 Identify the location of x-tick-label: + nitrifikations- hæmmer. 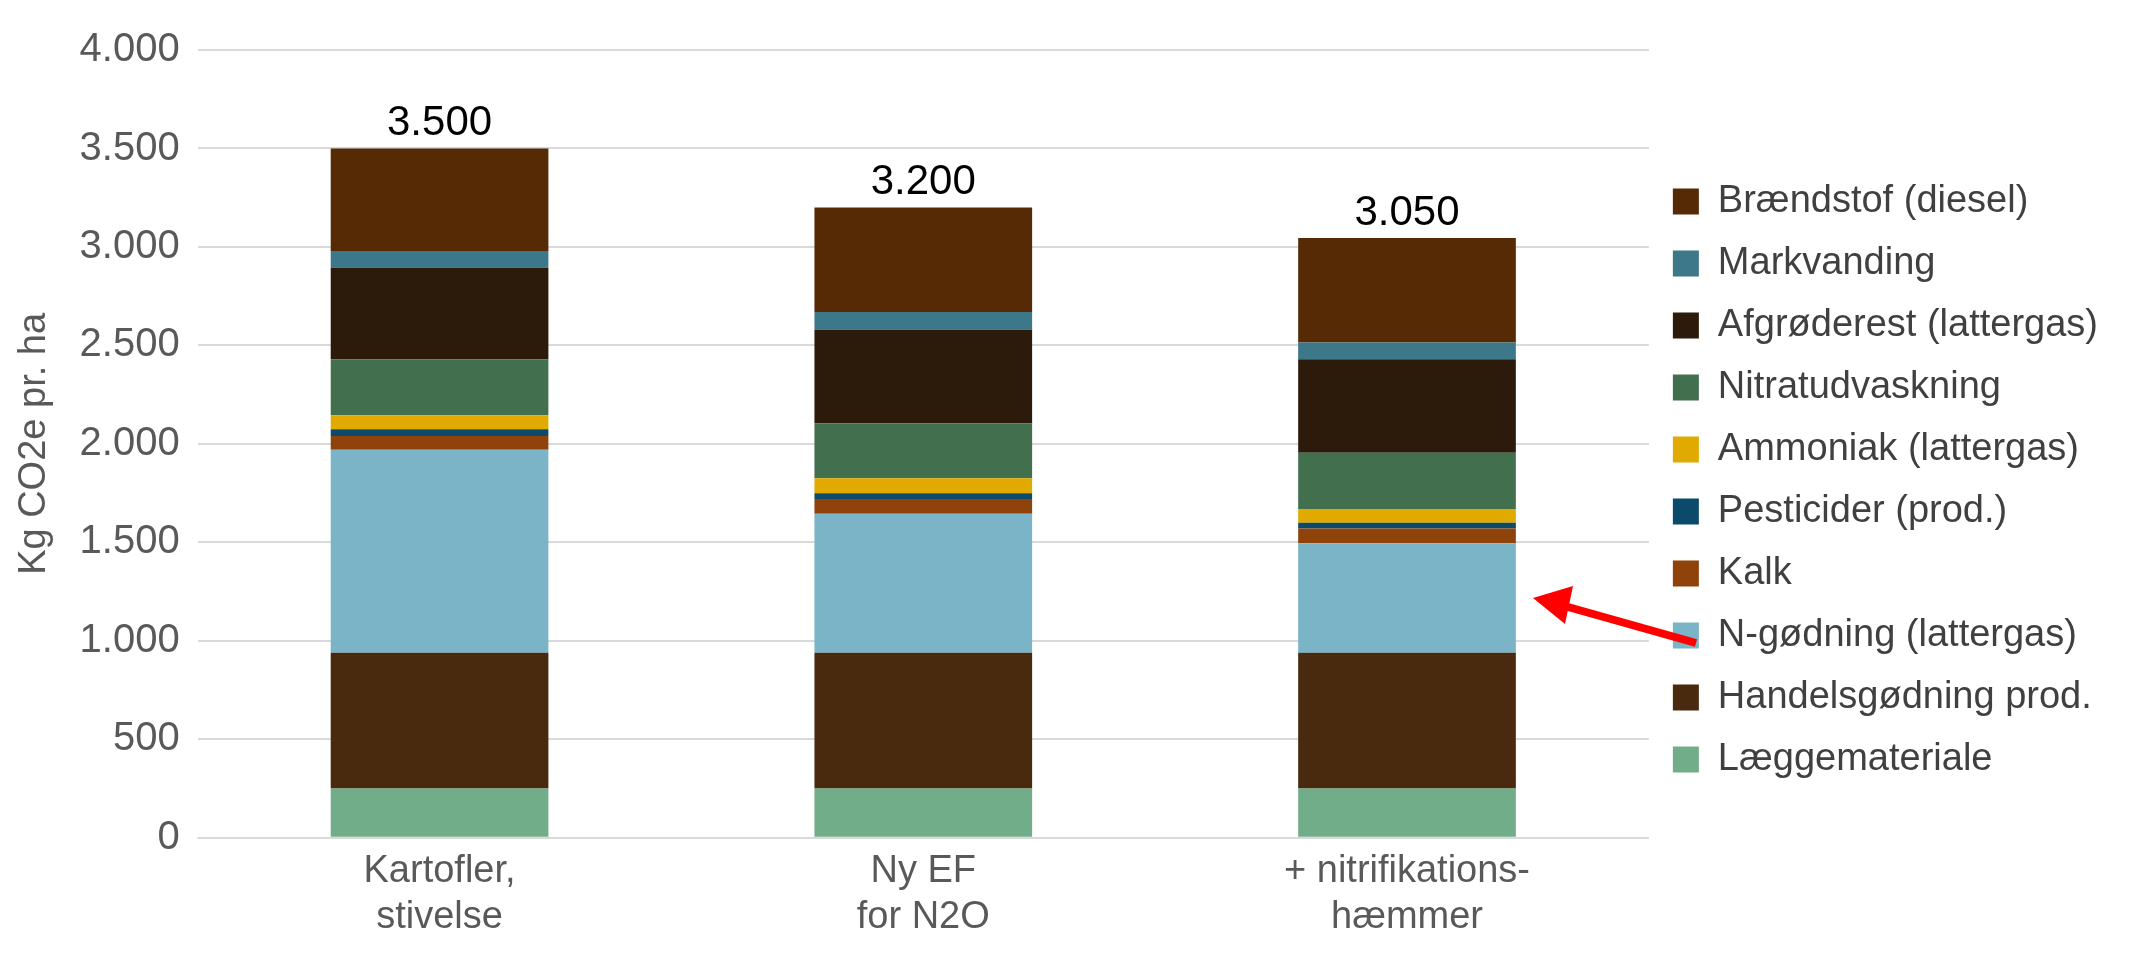
(1407, 892).